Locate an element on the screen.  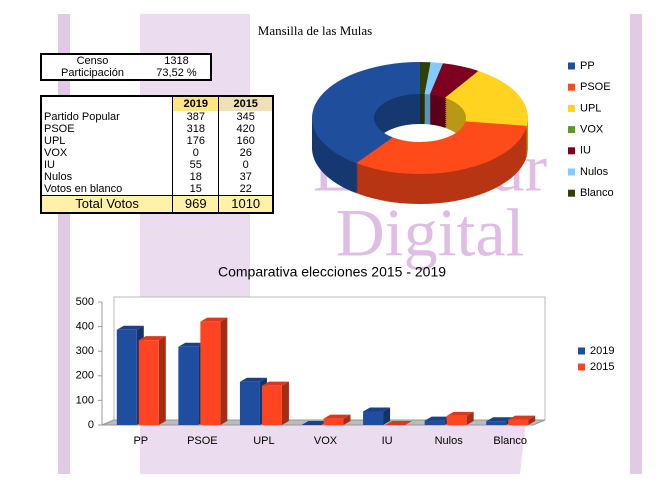
x-tick-label: PP is located at coordinates (140, 441).